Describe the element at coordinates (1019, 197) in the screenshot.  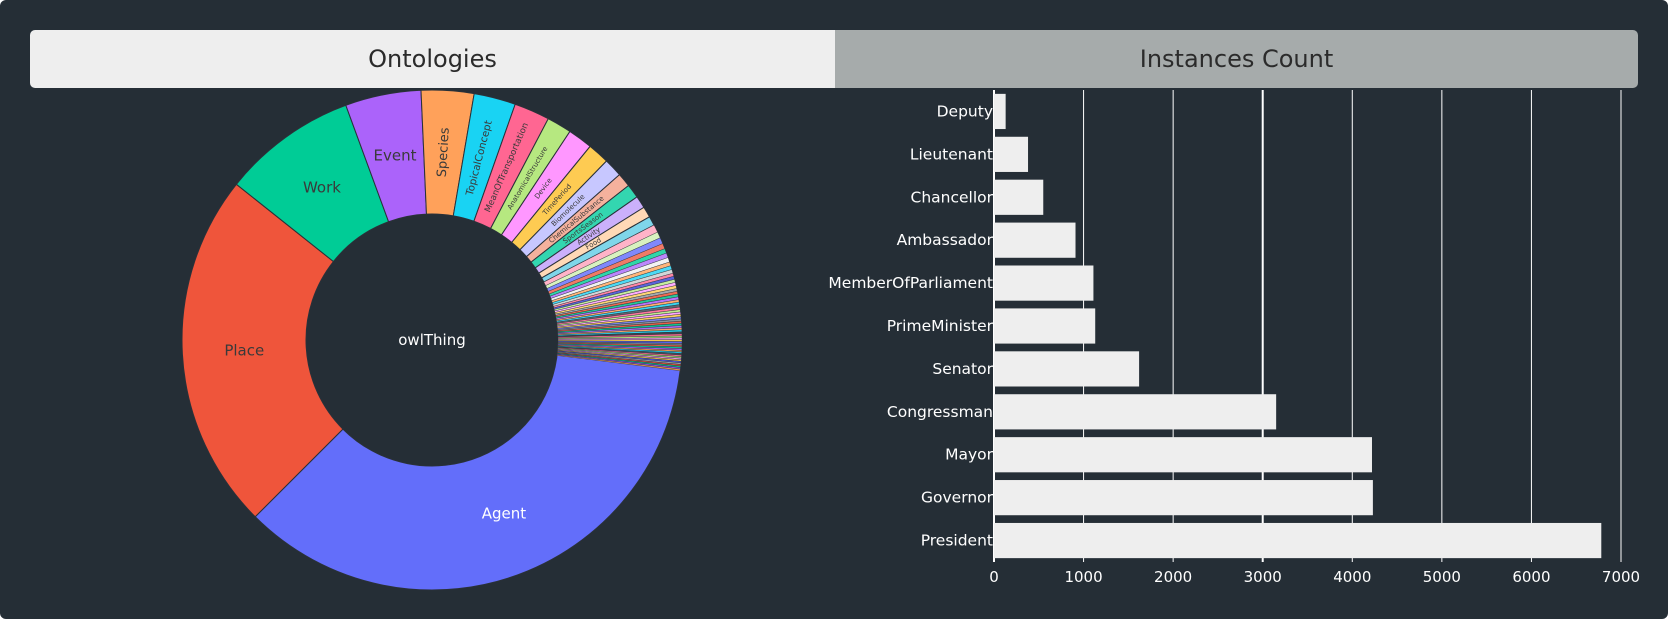
I see `bar-chancellor` at that location.